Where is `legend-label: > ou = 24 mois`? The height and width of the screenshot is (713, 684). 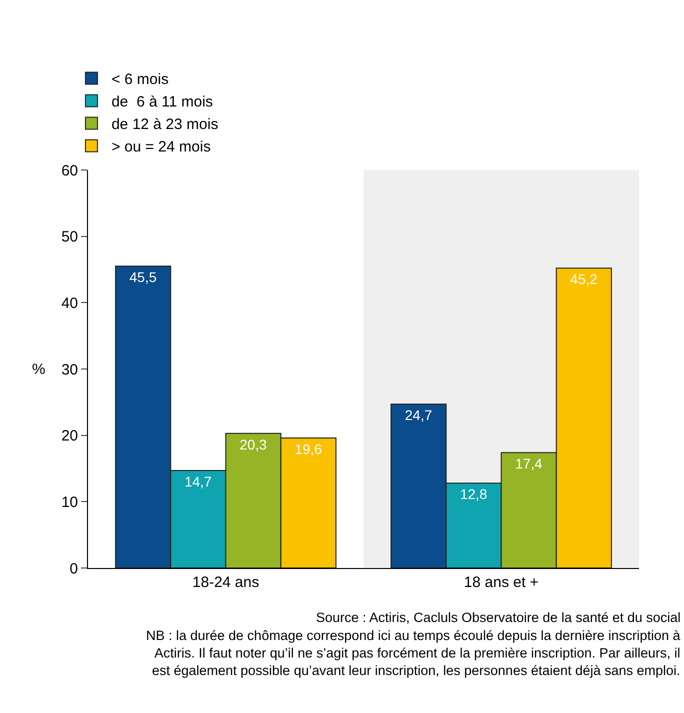
legend-label: > ou = 24 mois is located at coordinates (161, 147).